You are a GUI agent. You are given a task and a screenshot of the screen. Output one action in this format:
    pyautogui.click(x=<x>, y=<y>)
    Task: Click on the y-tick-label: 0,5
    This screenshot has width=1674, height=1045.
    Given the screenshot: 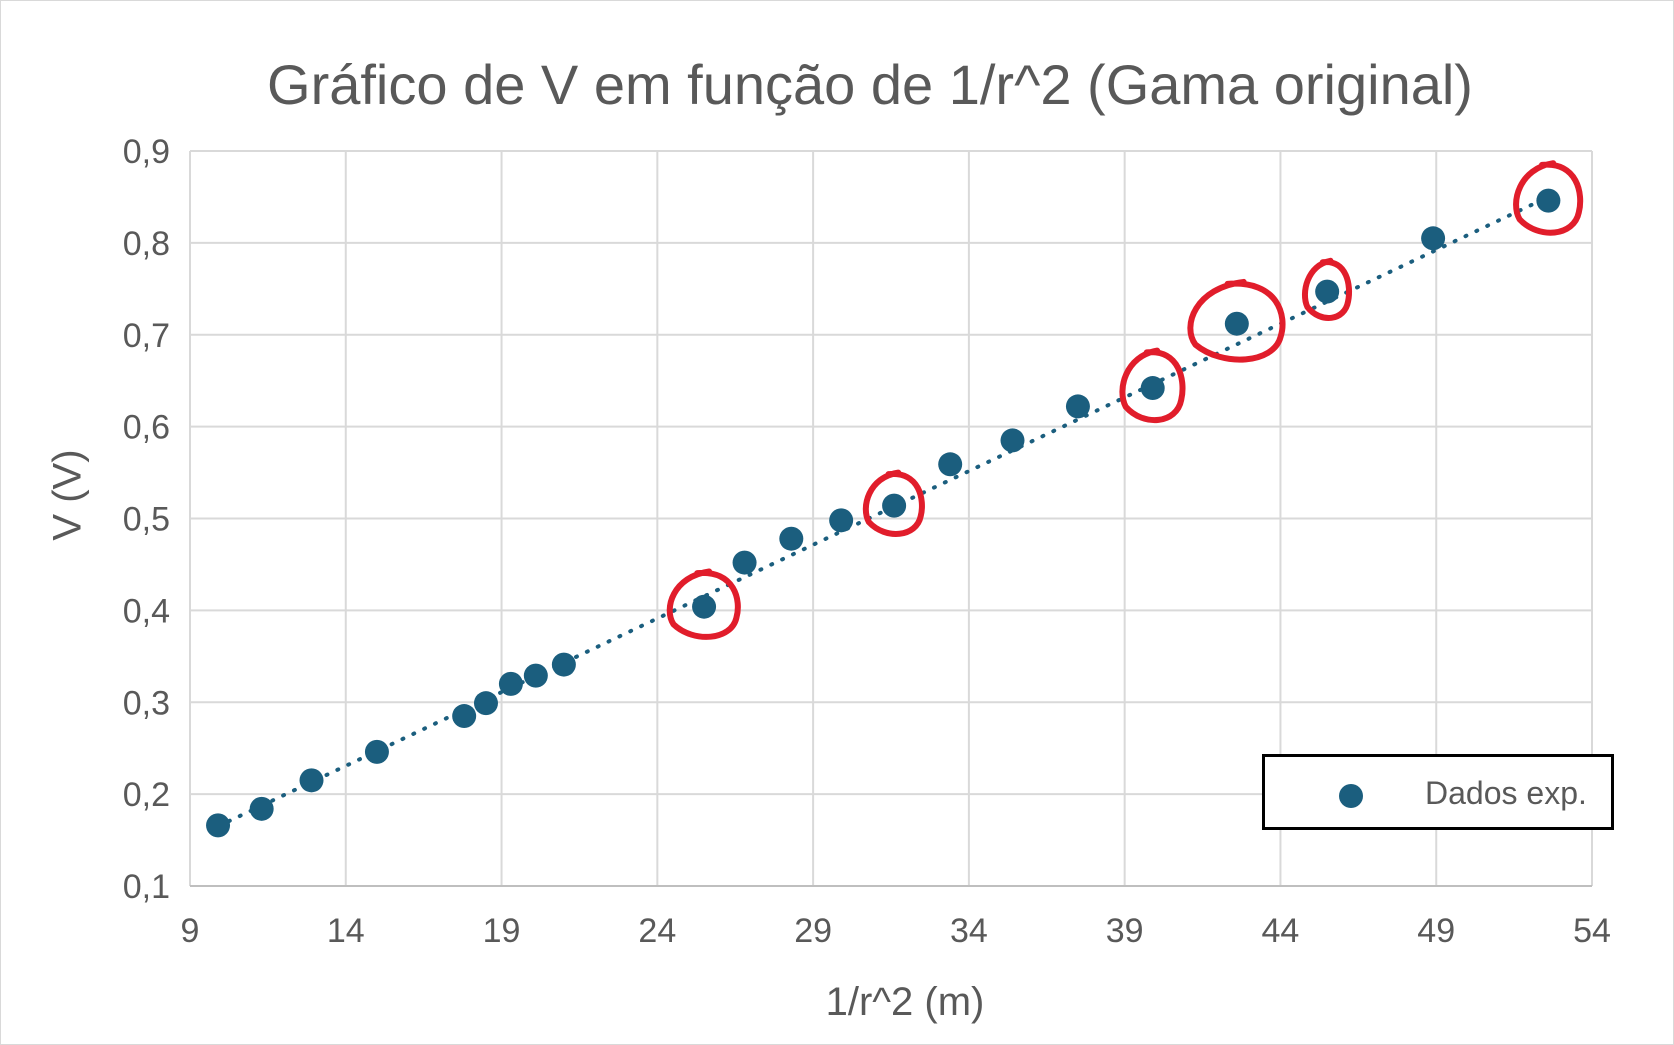 What is the action you would take?
    pyautogui.click(x=146, y=520)
    